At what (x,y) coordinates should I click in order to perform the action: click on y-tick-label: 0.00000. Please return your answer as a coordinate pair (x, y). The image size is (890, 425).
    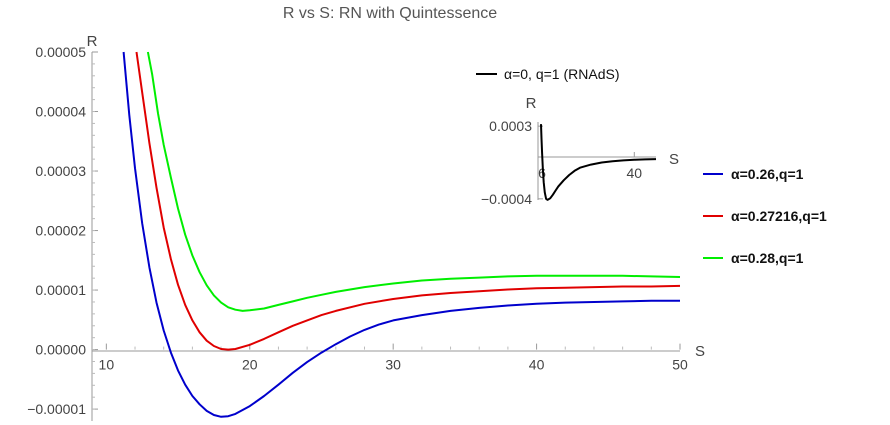
    Looking at the image, I should click on (60, 350).